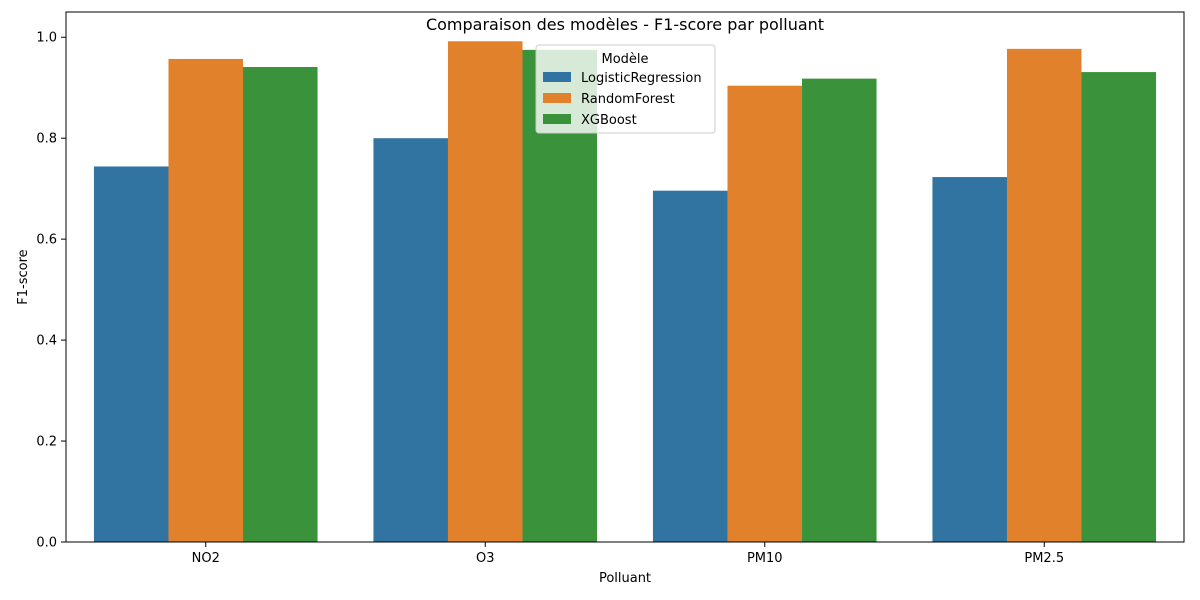  Describe the element at coordinates (46, 442) in the screenshot. I see `y-tick-label: 0.2` at that location.